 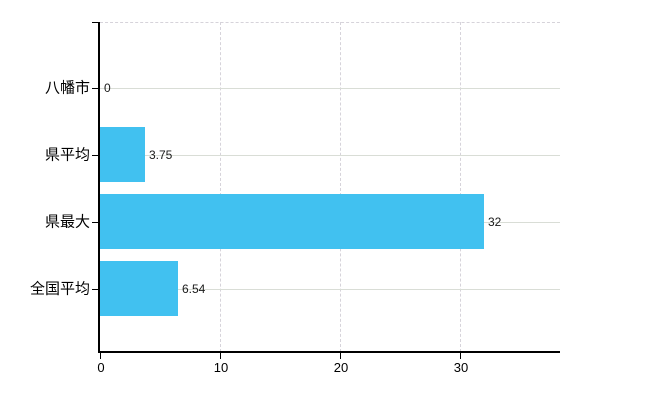 What do you see at coordinates (99, 187) in the screenshot?
I see `y-axis-line` at bounding box center [99, 187].